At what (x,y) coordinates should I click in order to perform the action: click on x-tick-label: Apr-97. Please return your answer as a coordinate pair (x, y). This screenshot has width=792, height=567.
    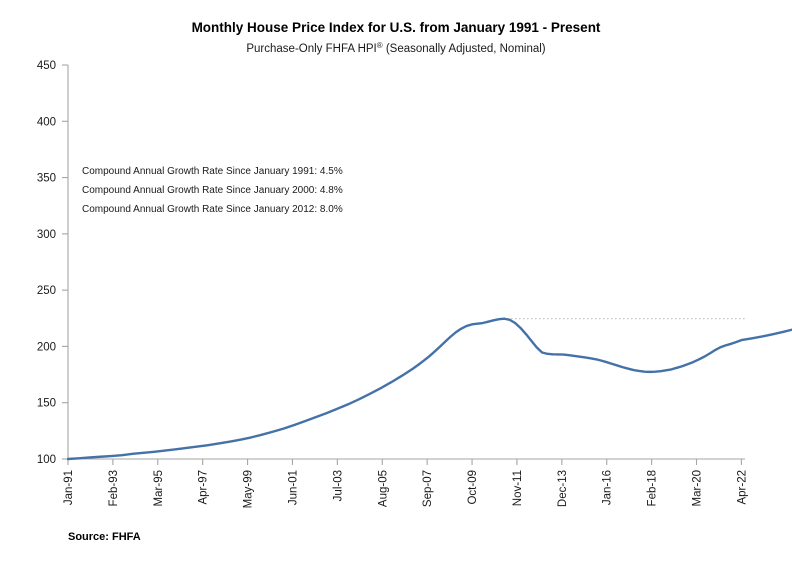
    Looking at the image, I should click on (204, 487).